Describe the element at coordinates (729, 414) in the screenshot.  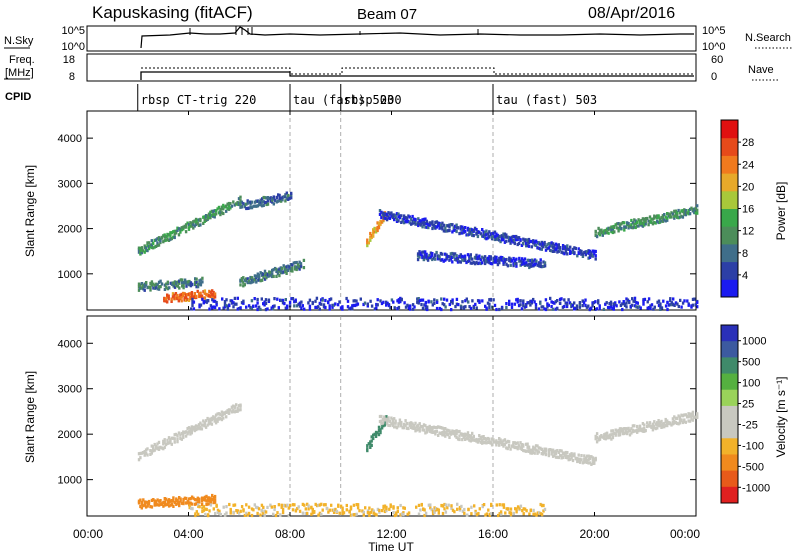
I see `colorbar-frame` at that location.